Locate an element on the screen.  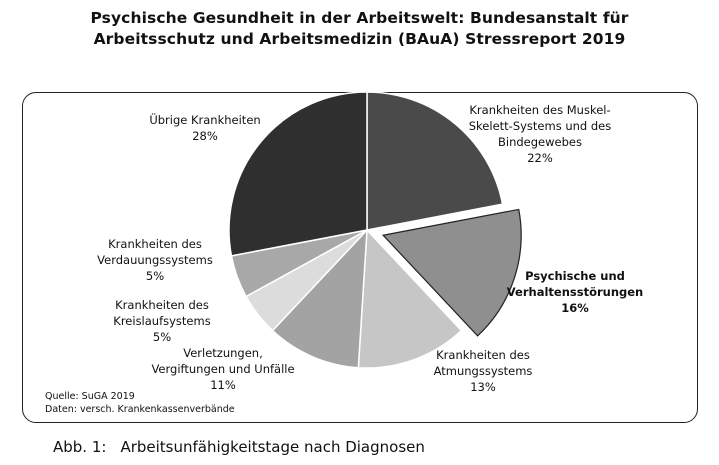
label-line: Übrige Krankheiten is located at coordinates (205, 120).